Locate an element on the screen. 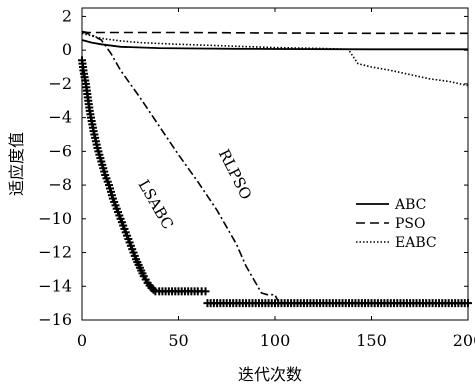  annotation-lsabc: LSABC is located at coordinates (156, 205).